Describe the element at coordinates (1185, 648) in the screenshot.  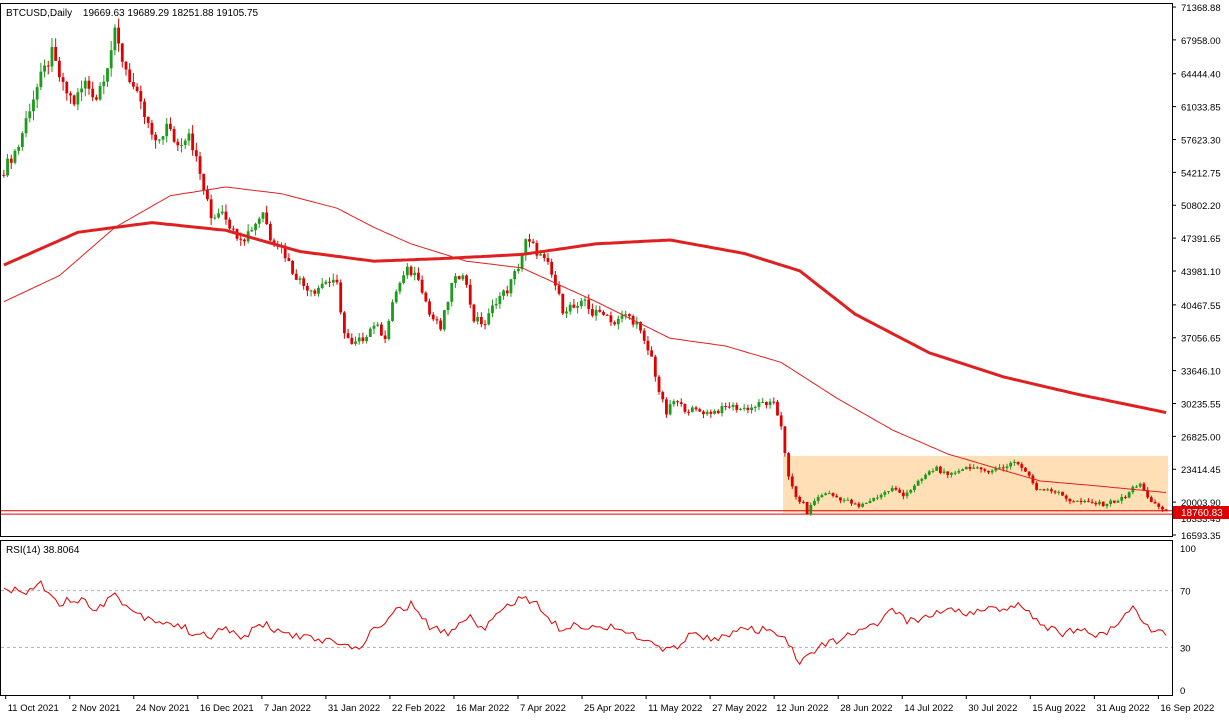
I see `rsi-tick-label: 30` at that location.